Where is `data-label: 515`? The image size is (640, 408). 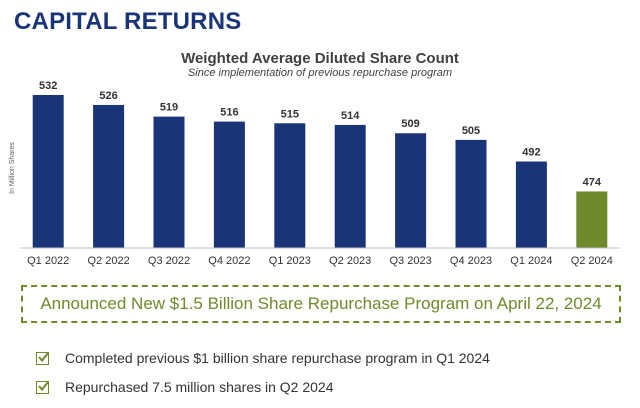
data-label: 515 is located at coordinates (290, 114).